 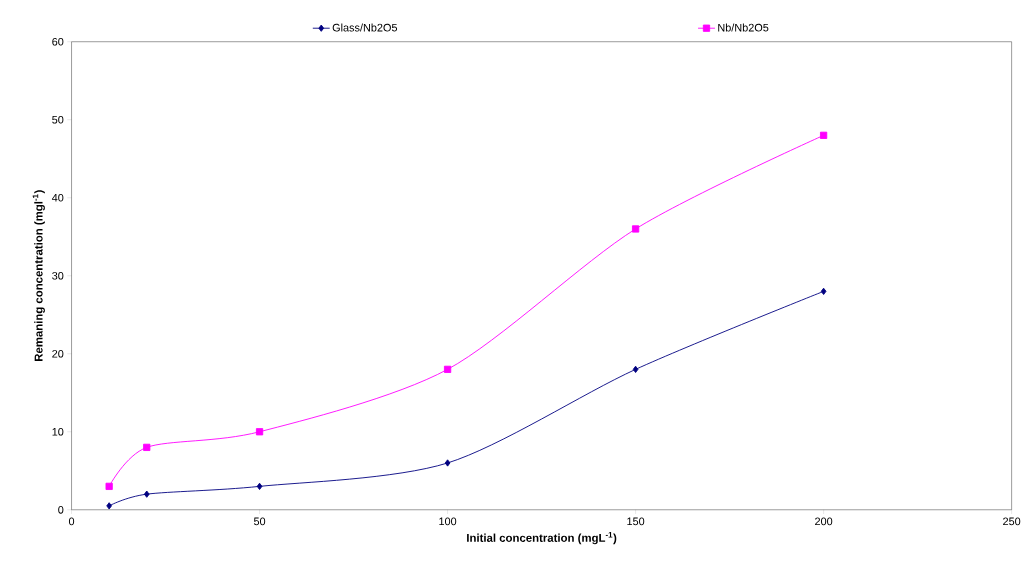 I want to click on legend-label: Nb/Nb2O5, so click(x=743, y=27).